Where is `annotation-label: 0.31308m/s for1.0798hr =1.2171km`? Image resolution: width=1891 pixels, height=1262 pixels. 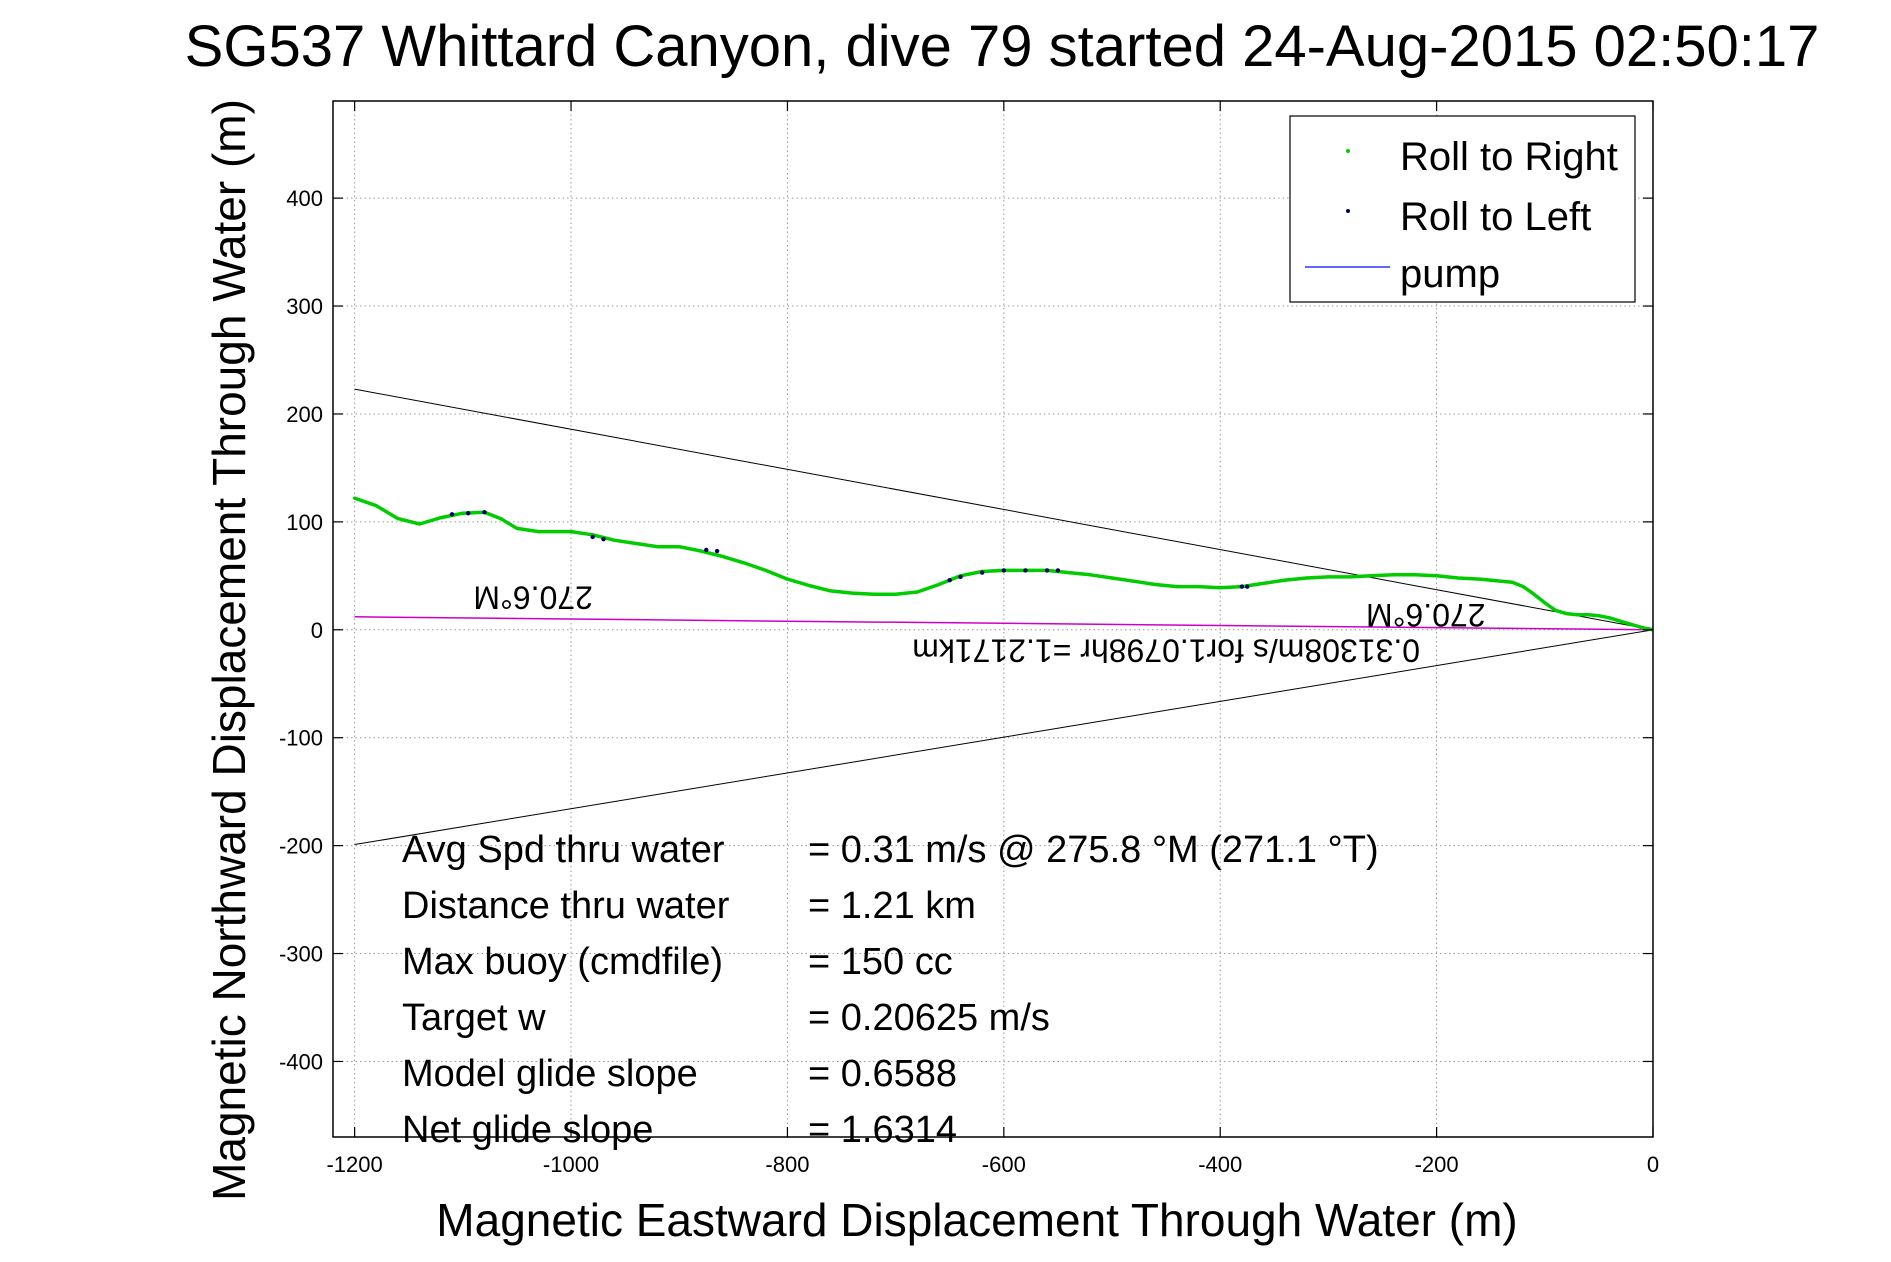
annotation-label: 0.31308m/s for1.0798hr =1.2171km is located at coordinates (1166, 651).